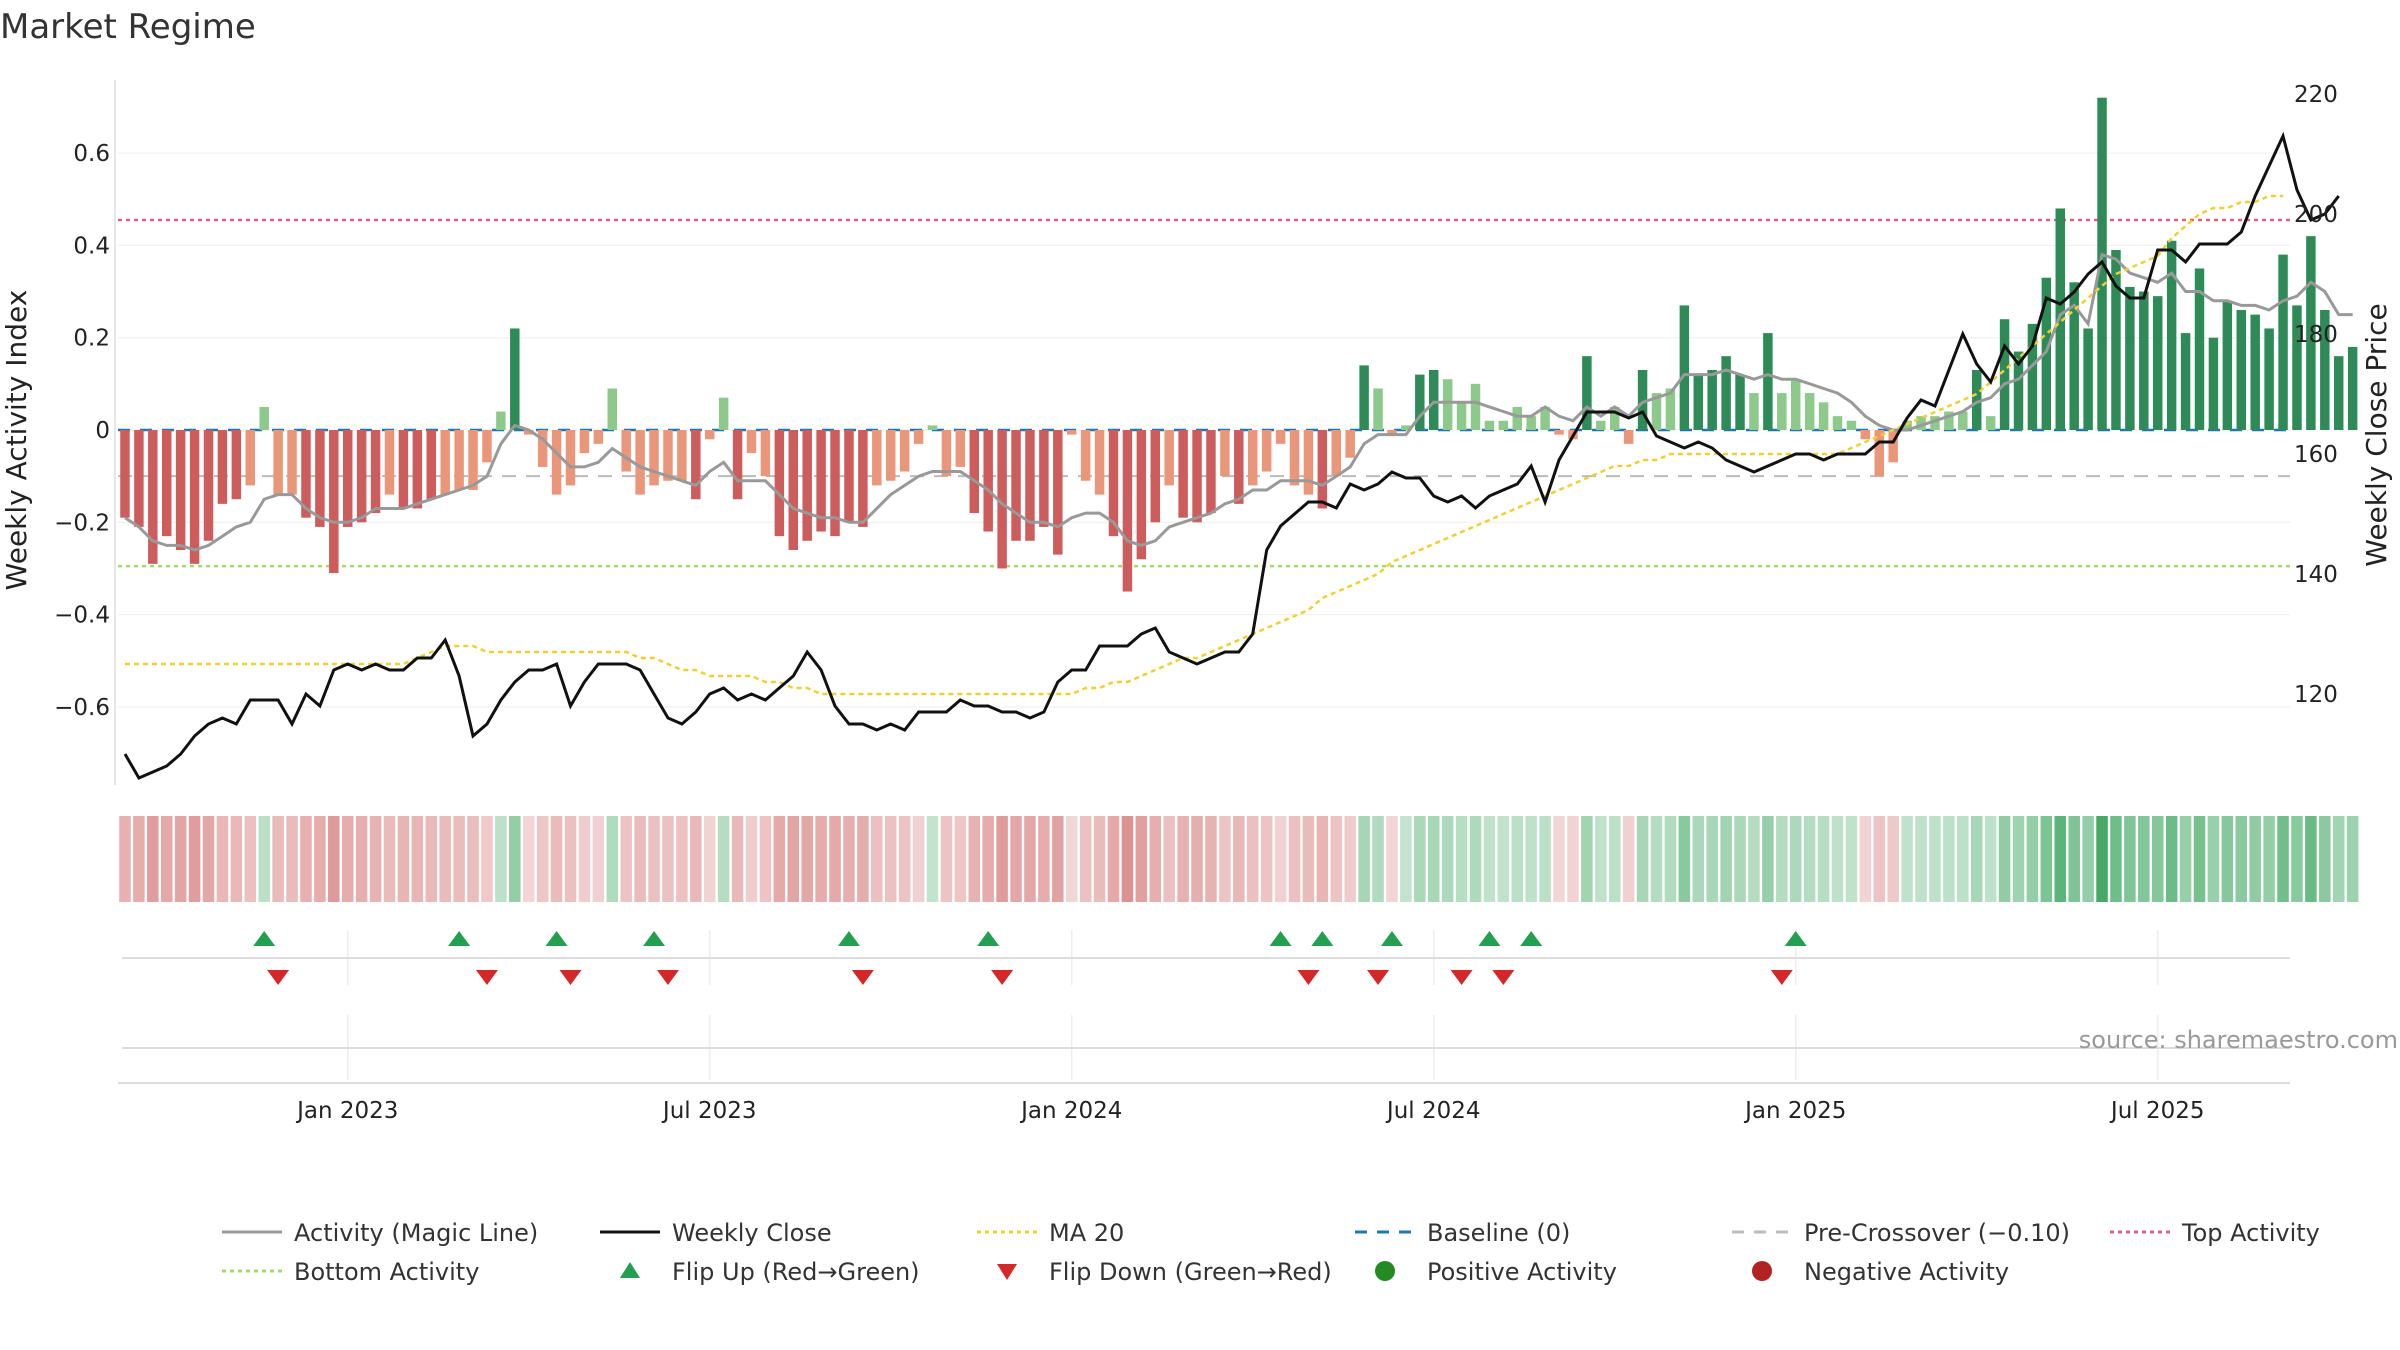  I want to click on y-tick-right-label: 220, so click(2316, 95).